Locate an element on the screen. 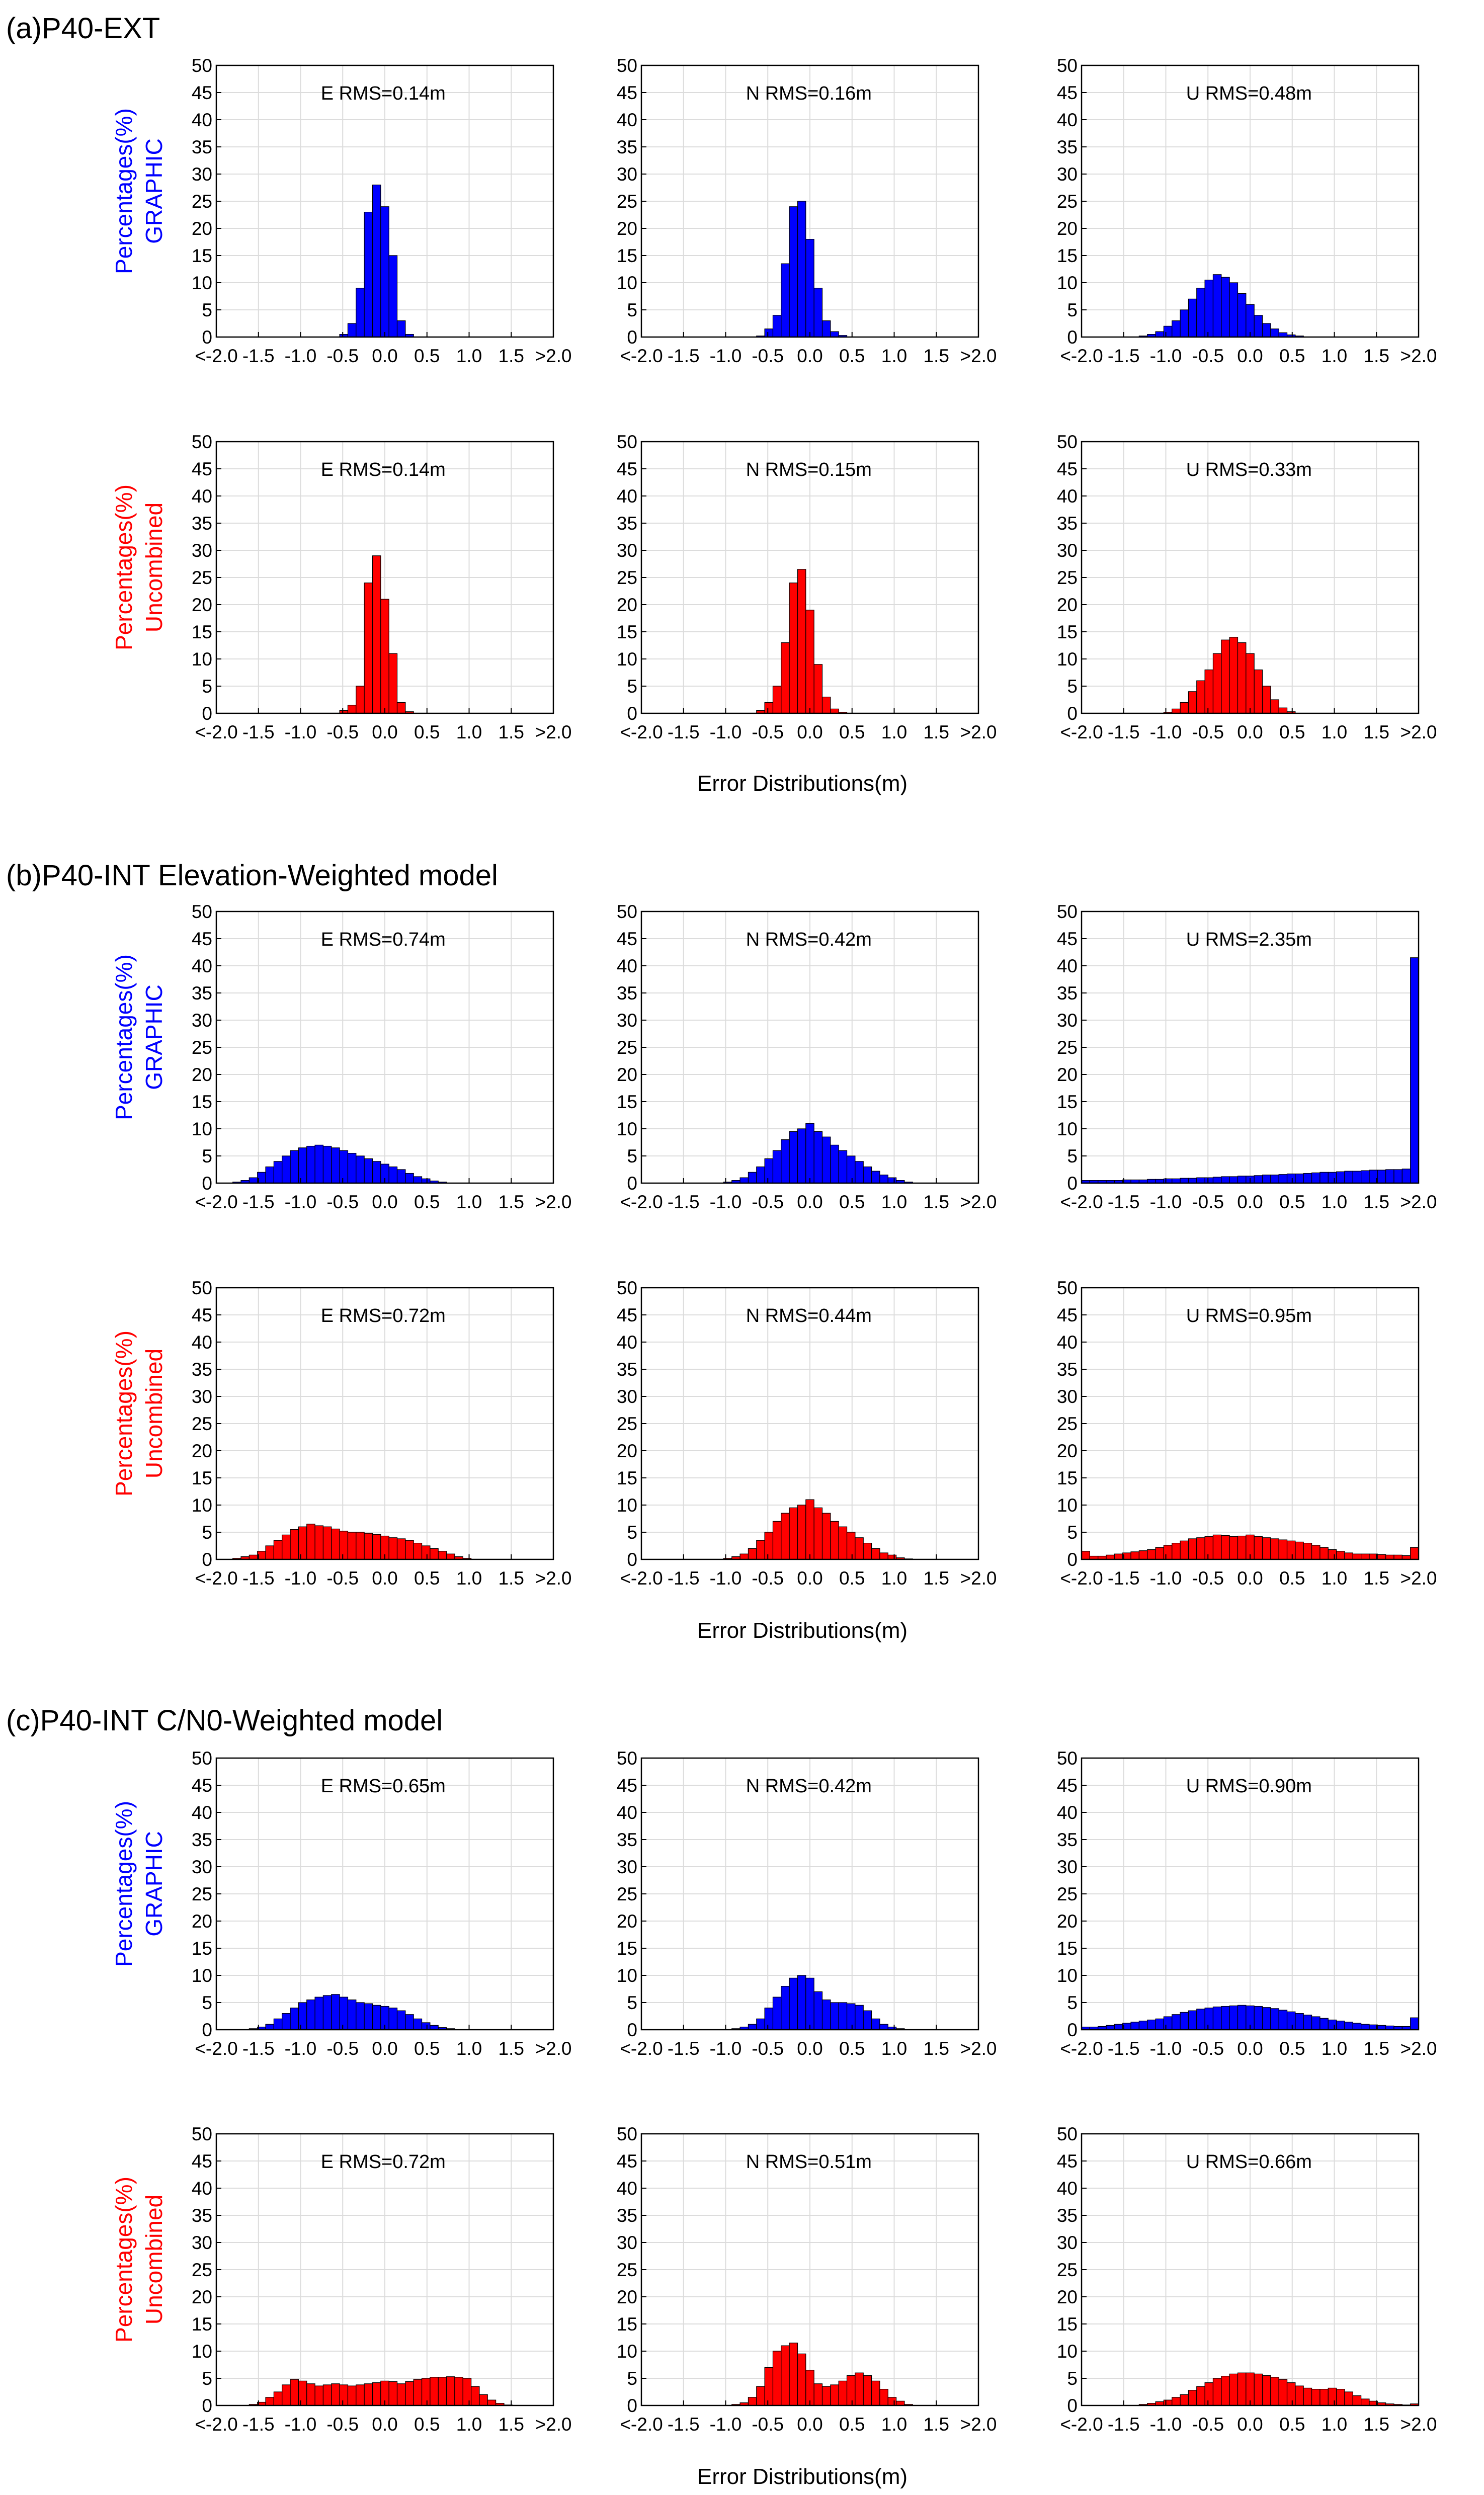  rms-annotation: N RMS=0.51m is located at coordinates (809, 2162).